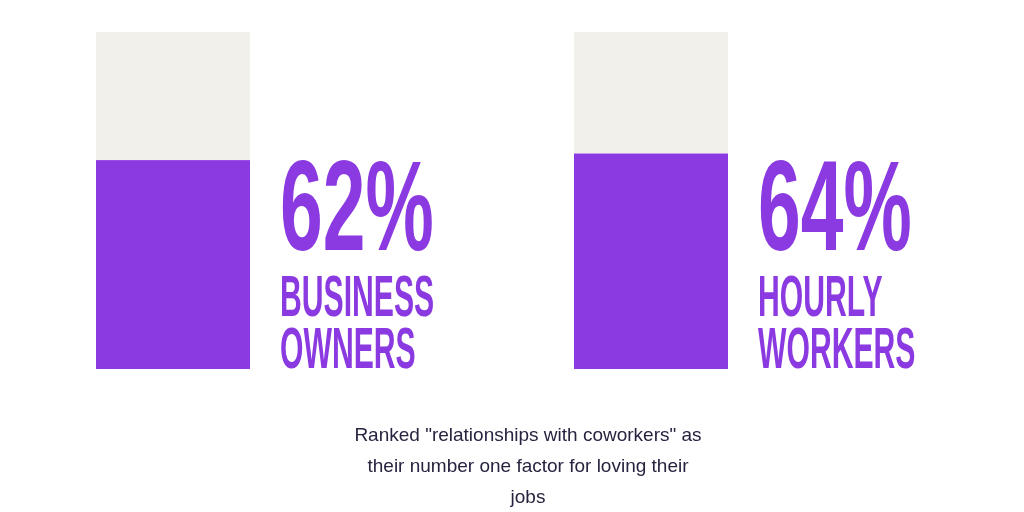 The height and width of the screenshot is (512, 1024). Describe the element at coordinates (528, 465) in the screenshot. I see `text: Ranked "relationships with coworkers" as their number one factor for loving their jobs` at that location.